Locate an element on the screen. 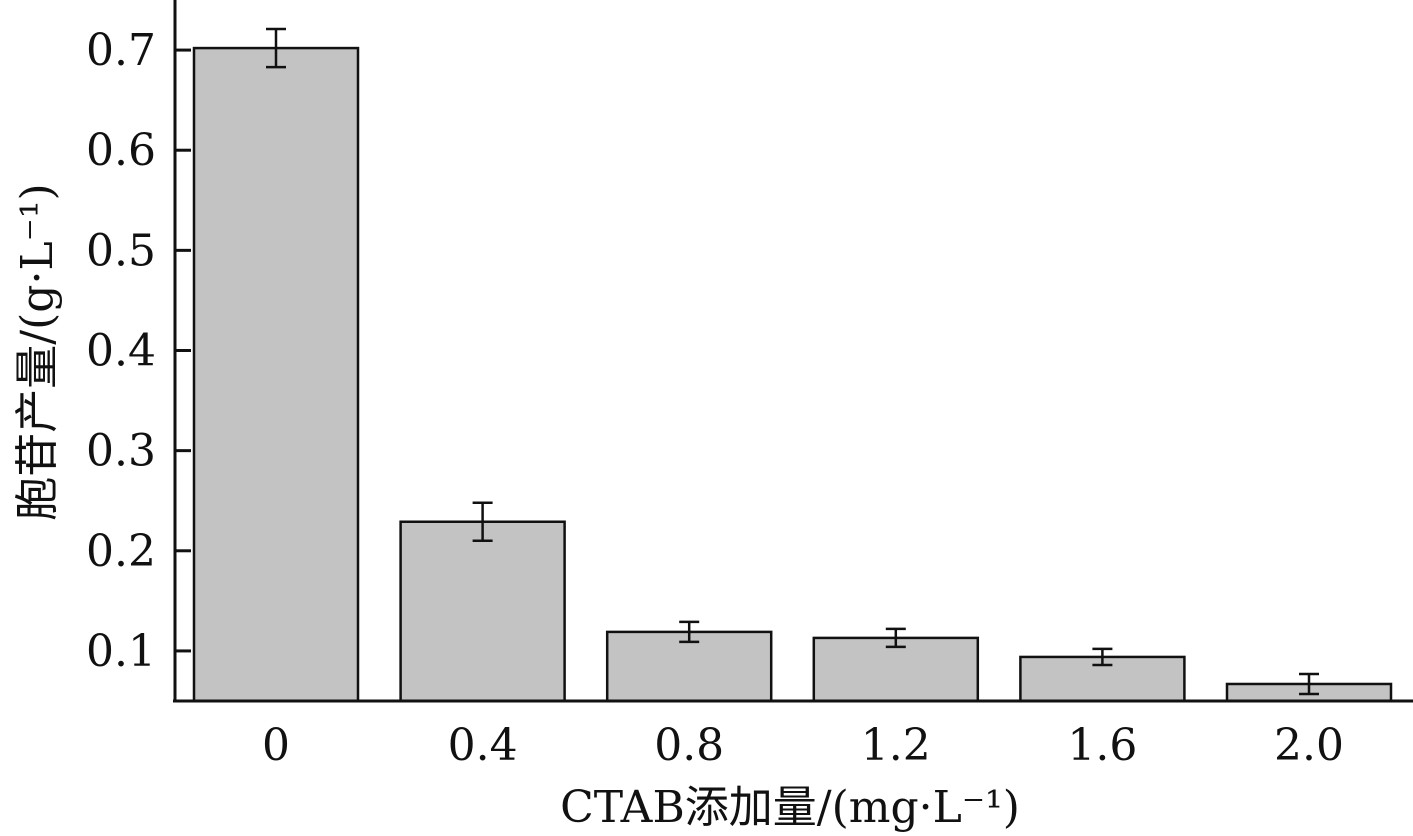 The image size is (1413, 836). x-tick-label-5: 2.0 is located at coordinates (1309, 745).